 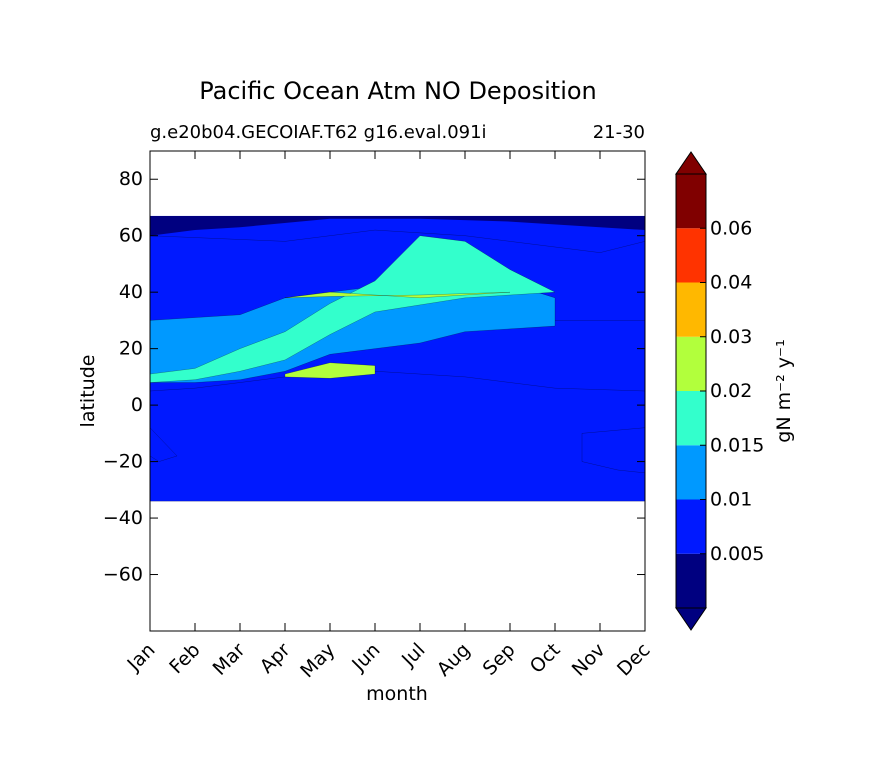 I want to click on x-tick-label: Aug, so click(x=454, y=660).